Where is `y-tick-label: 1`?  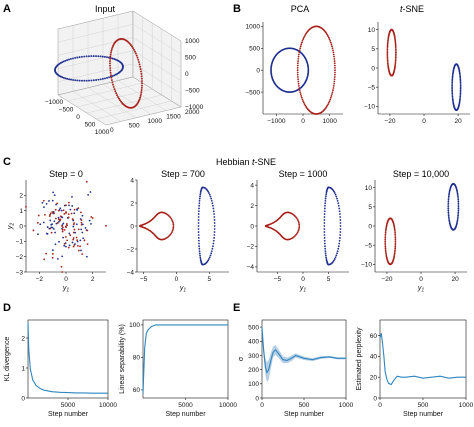
y-tick-label: 1 is located at coordinates (21, 211).